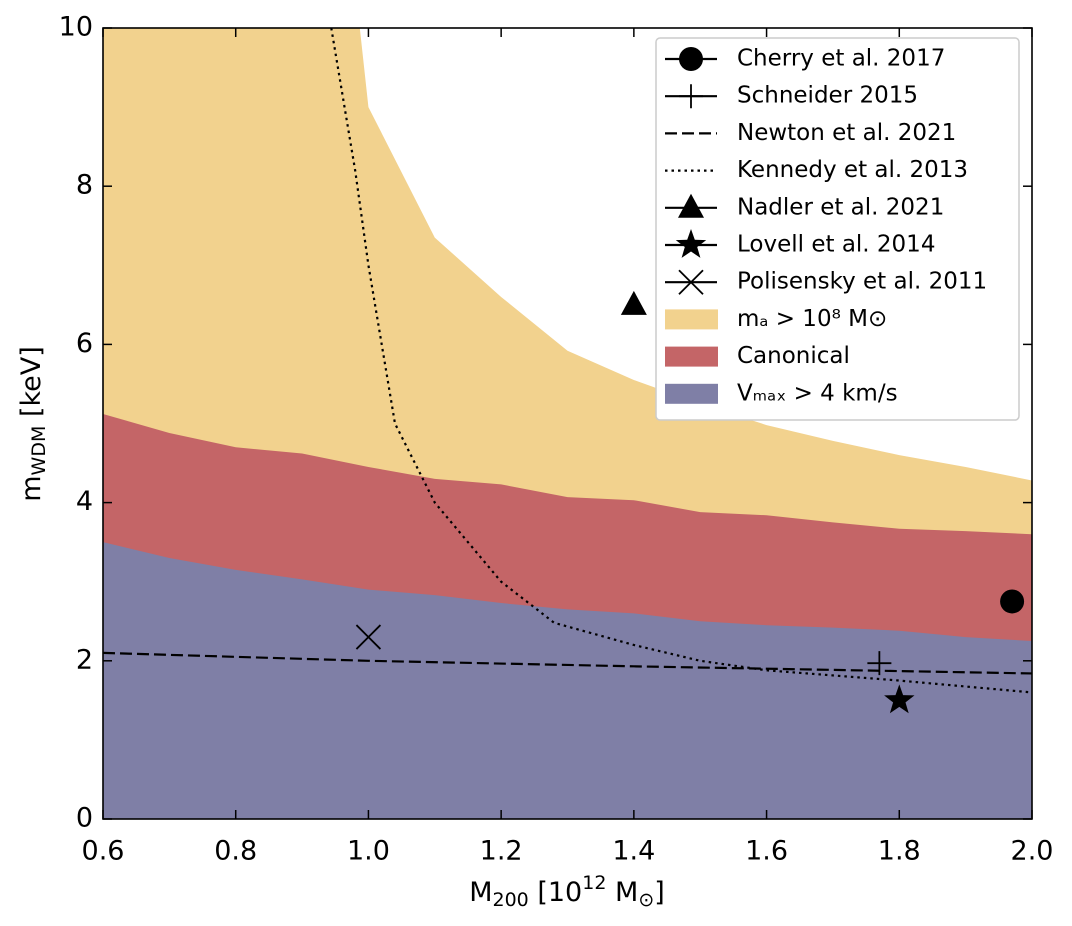 This screenshot has width=1072, height=926. What do you see at coordinates (852, 170) in the screenshot?
I see `legend-label: Kennedy et al. 2013` at bounding box center [852, 170].